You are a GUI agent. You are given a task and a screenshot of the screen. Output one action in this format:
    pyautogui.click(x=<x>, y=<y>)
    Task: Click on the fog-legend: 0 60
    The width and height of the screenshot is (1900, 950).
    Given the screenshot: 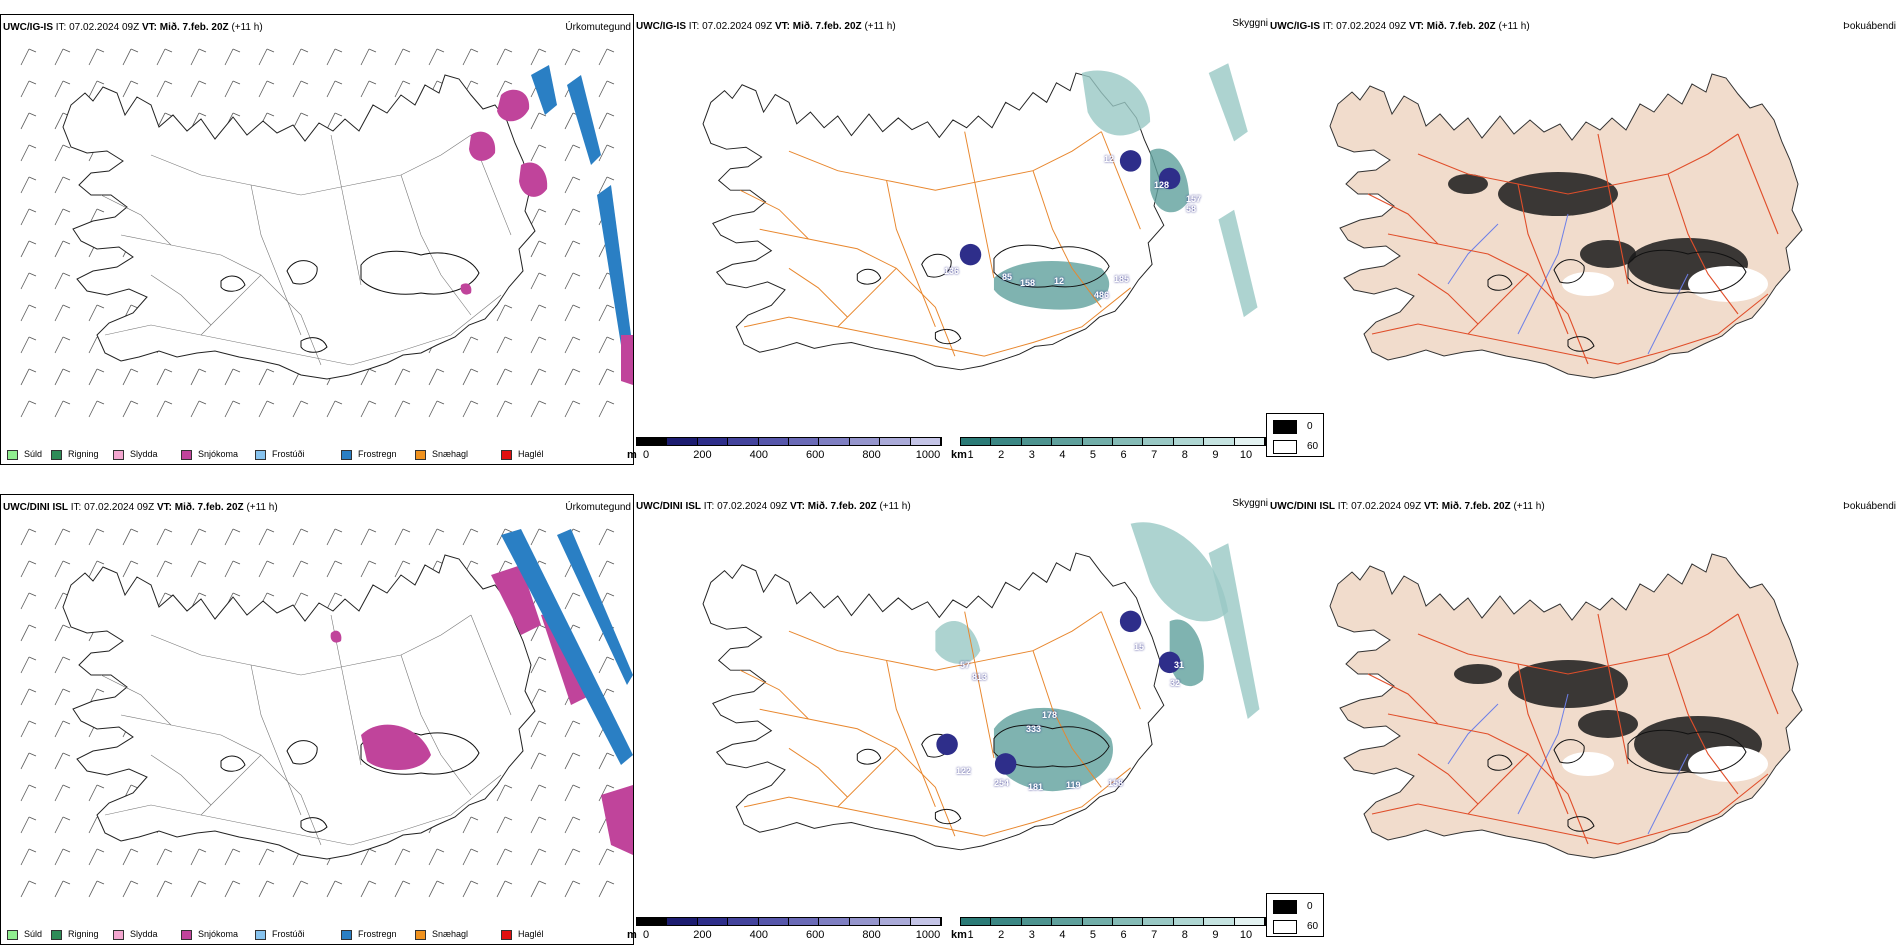 What is the action you would take?
    pyautogui.click(x=1295, y=915)
    